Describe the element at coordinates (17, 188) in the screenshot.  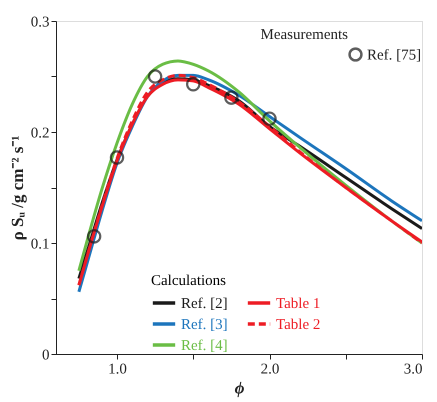
I see `y-axis-title: ρ Sᵤ /g cm⁻² s⁻¹` at that location.